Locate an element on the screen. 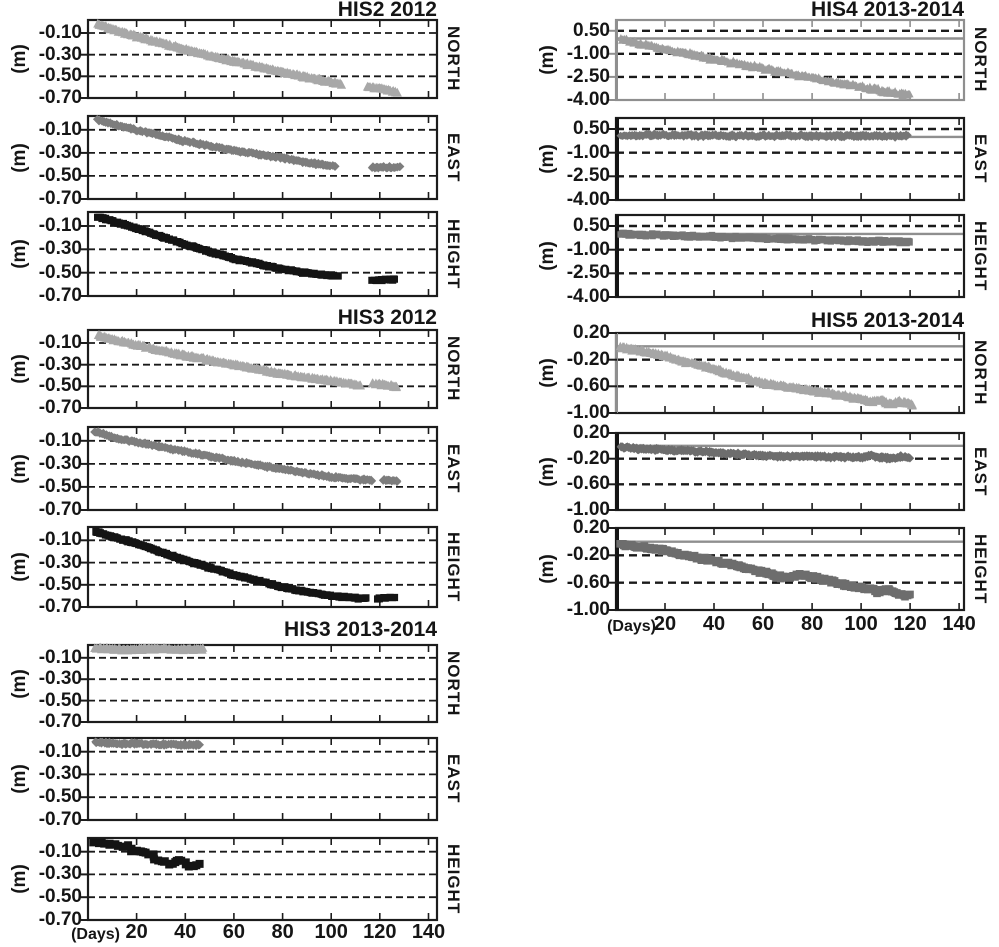 The height and width of the screenshot is (947, 999). panel-his2-2012-height is located at coordinates (260, 254).